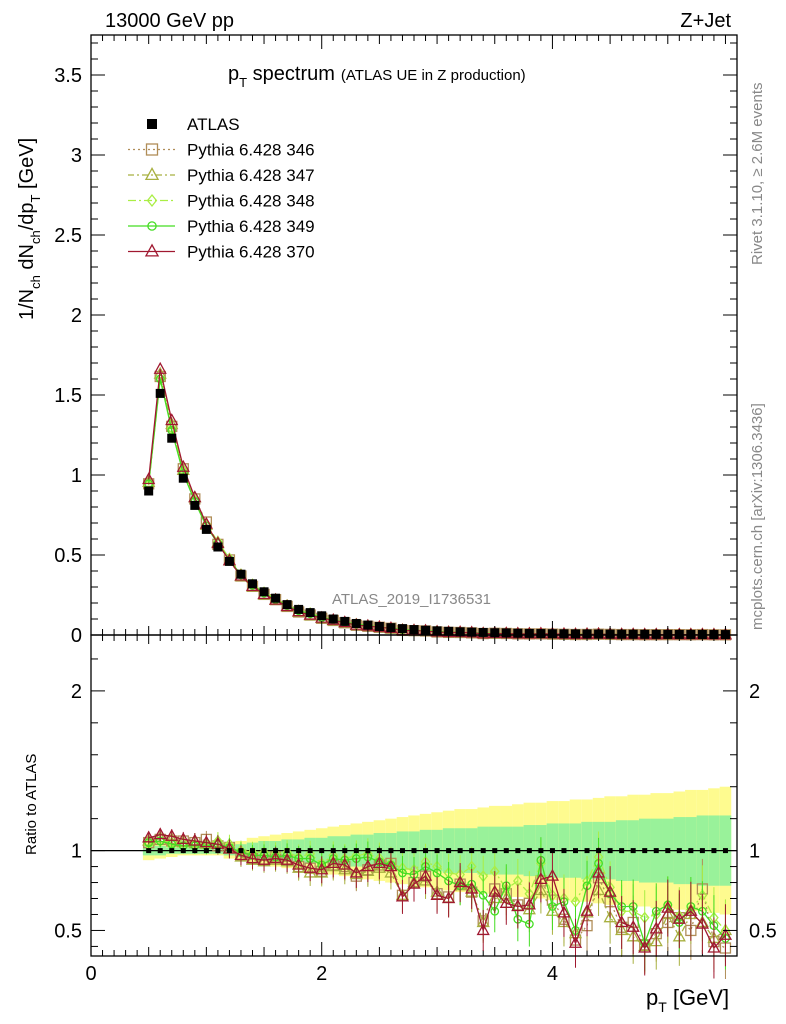 The width and height of the screenshot is (786, 1024). I want to click on y-tick-label: 0, so click(76, 636).